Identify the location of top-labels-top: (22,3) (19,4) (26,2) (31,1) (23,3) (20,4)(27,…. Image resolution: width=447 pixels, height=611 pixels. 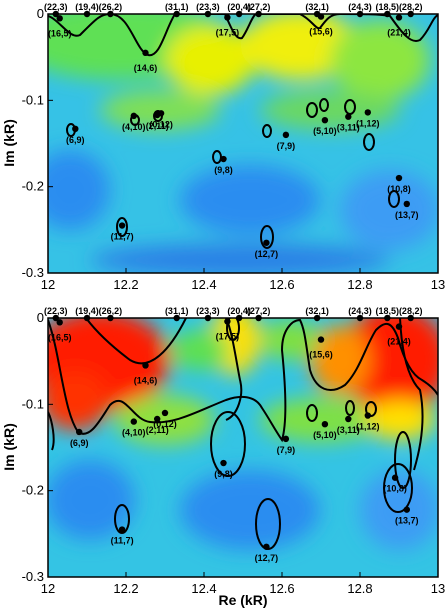
(233, 10).